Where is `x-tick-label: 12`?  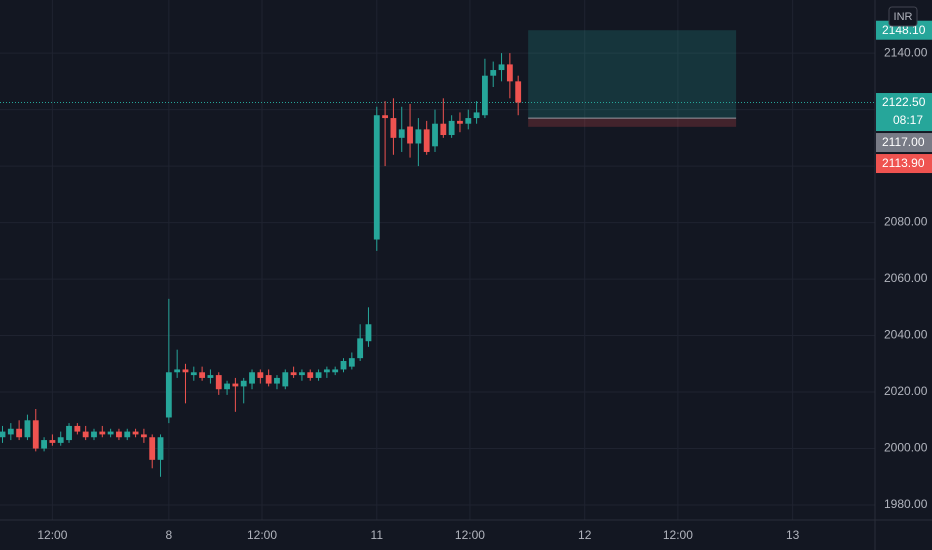 x-tick-label: 12 is located at coordinates (585, 535).